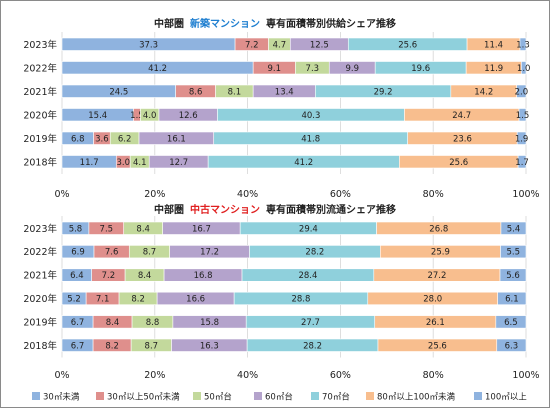 This screenshot has height=411, width=550. Describe the element at coordinates (336, 397) in the screenshot. I see `legend-label: 70㎡台` at that location.